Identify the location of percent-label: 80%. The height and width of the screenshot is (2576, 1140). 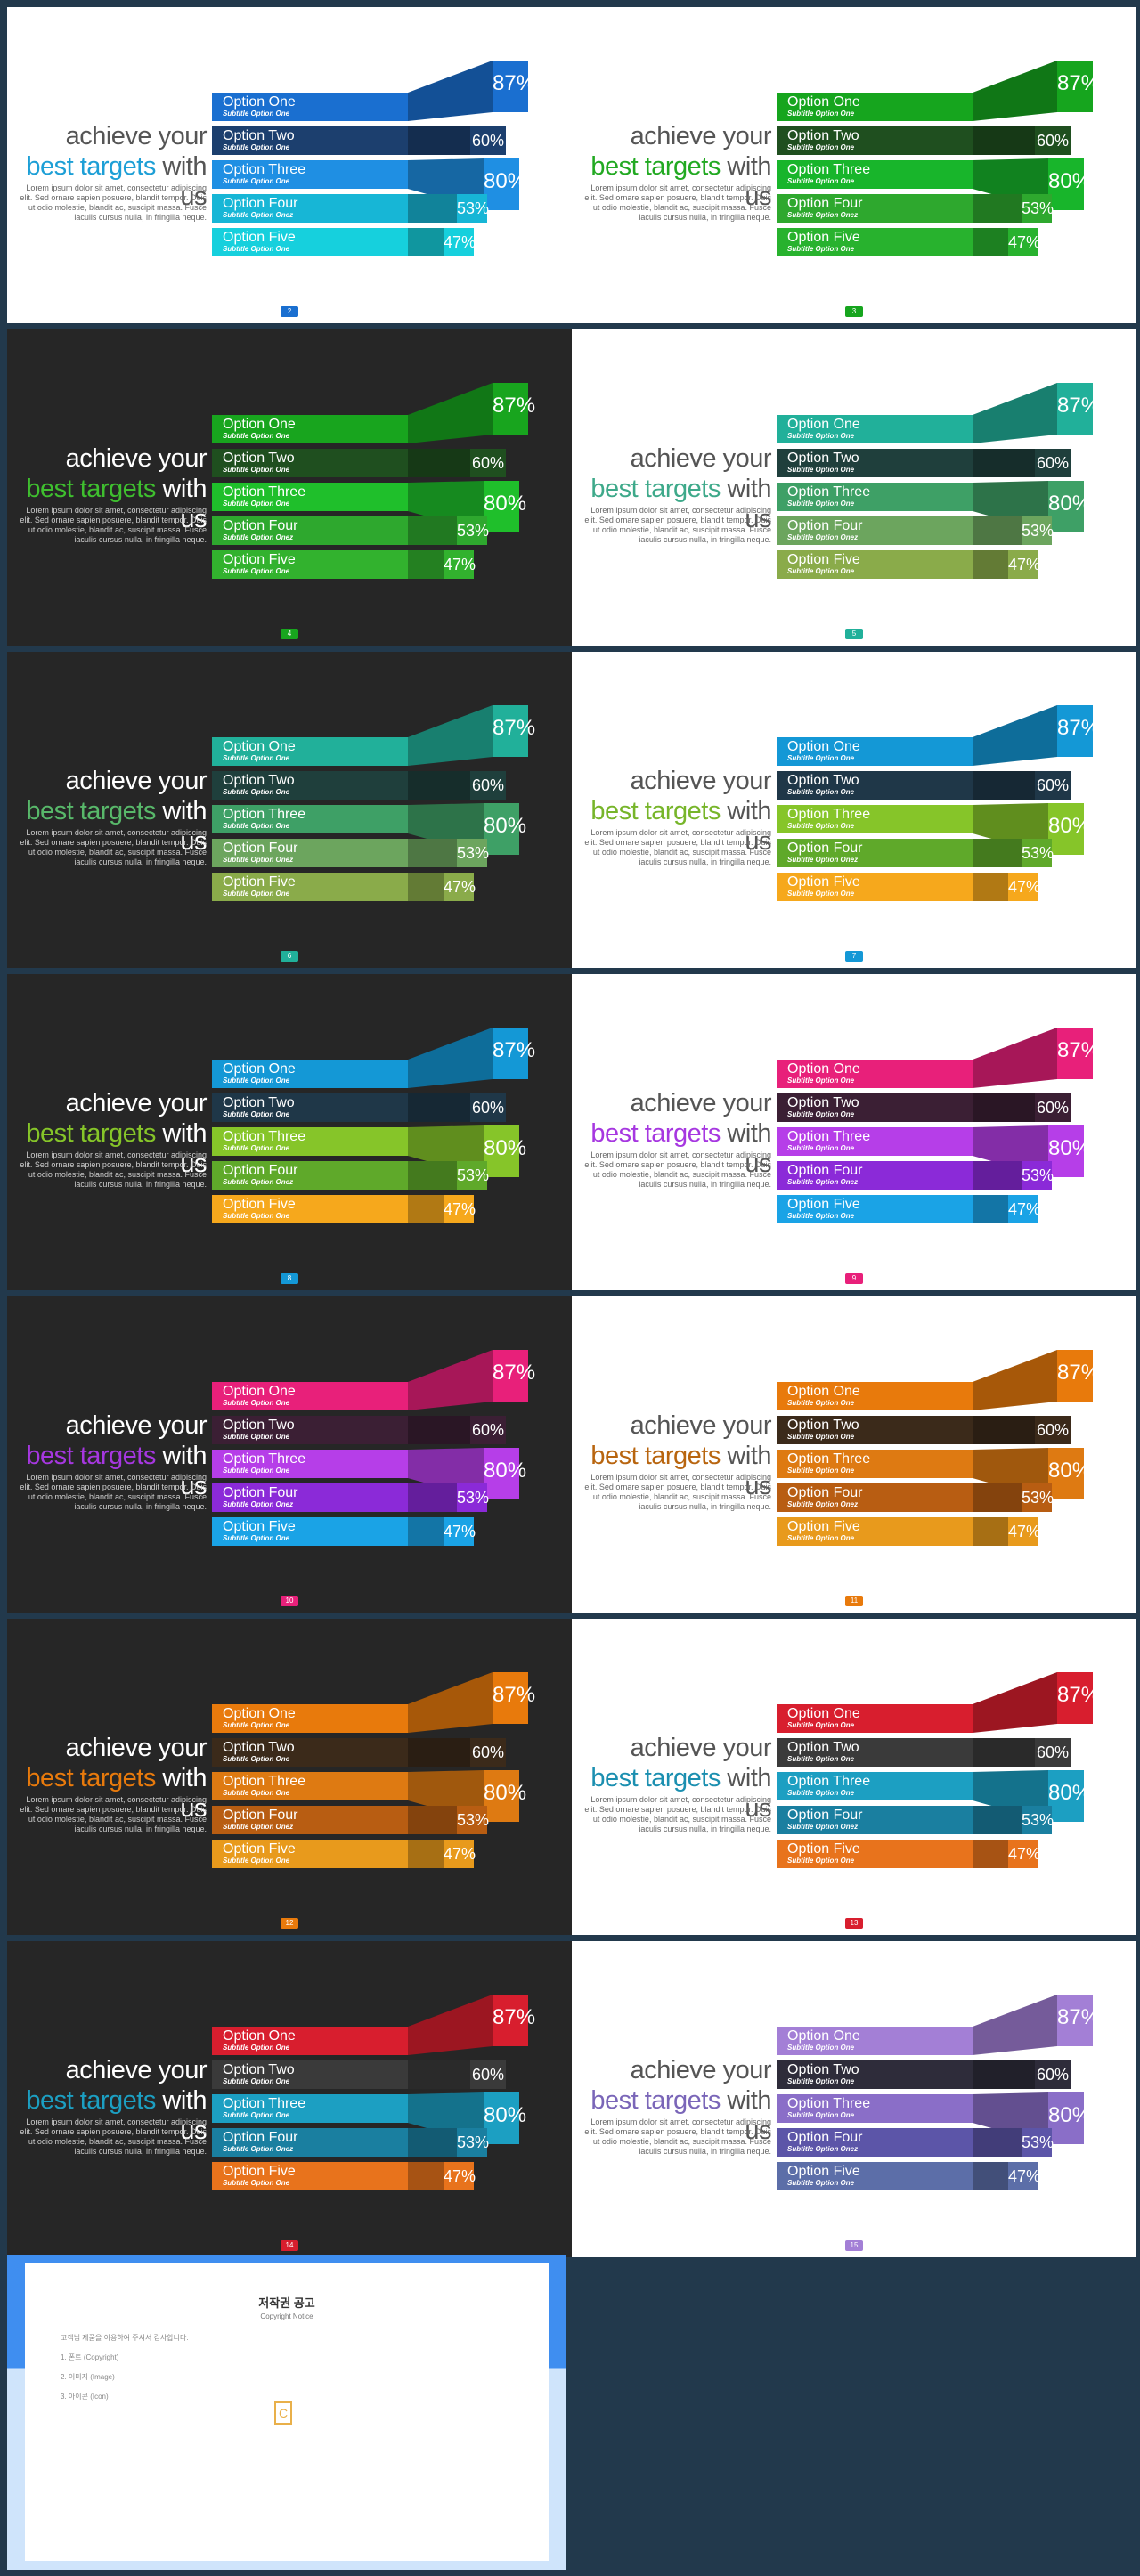
(1069, 504).